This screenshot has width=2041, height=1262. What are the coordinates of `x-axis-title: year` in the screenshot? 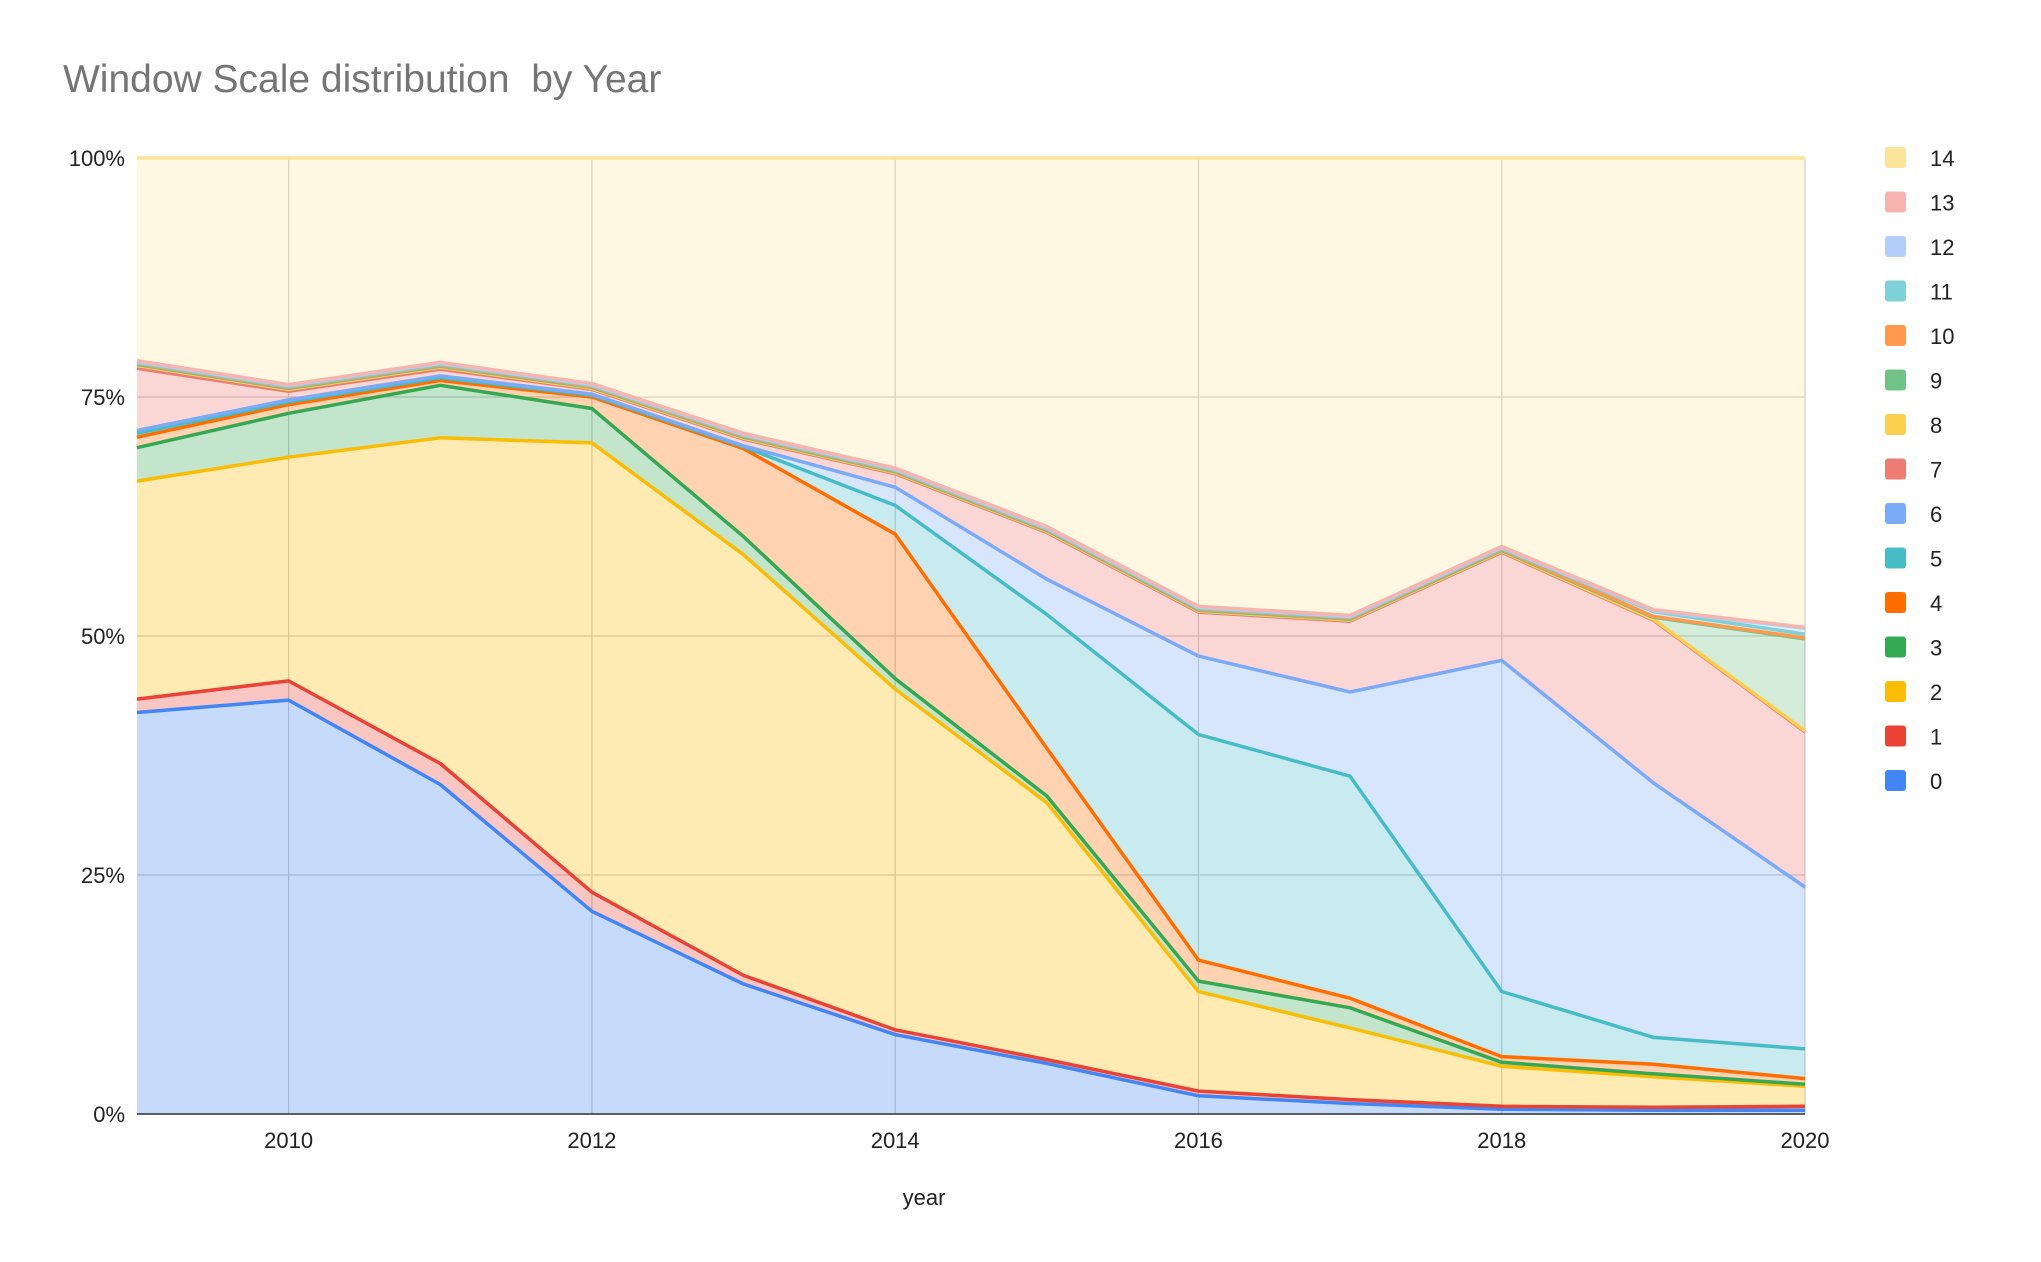 It's located at (924, 1197).